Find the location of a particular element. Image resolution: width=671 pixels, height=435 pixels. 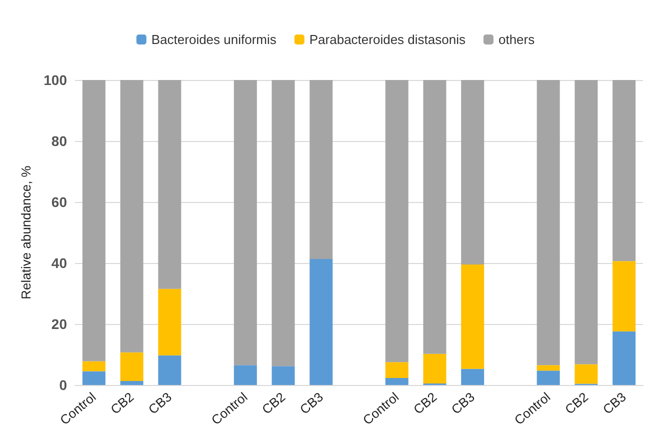

y-tick-label: 60 is located at coordinates (59, 202).